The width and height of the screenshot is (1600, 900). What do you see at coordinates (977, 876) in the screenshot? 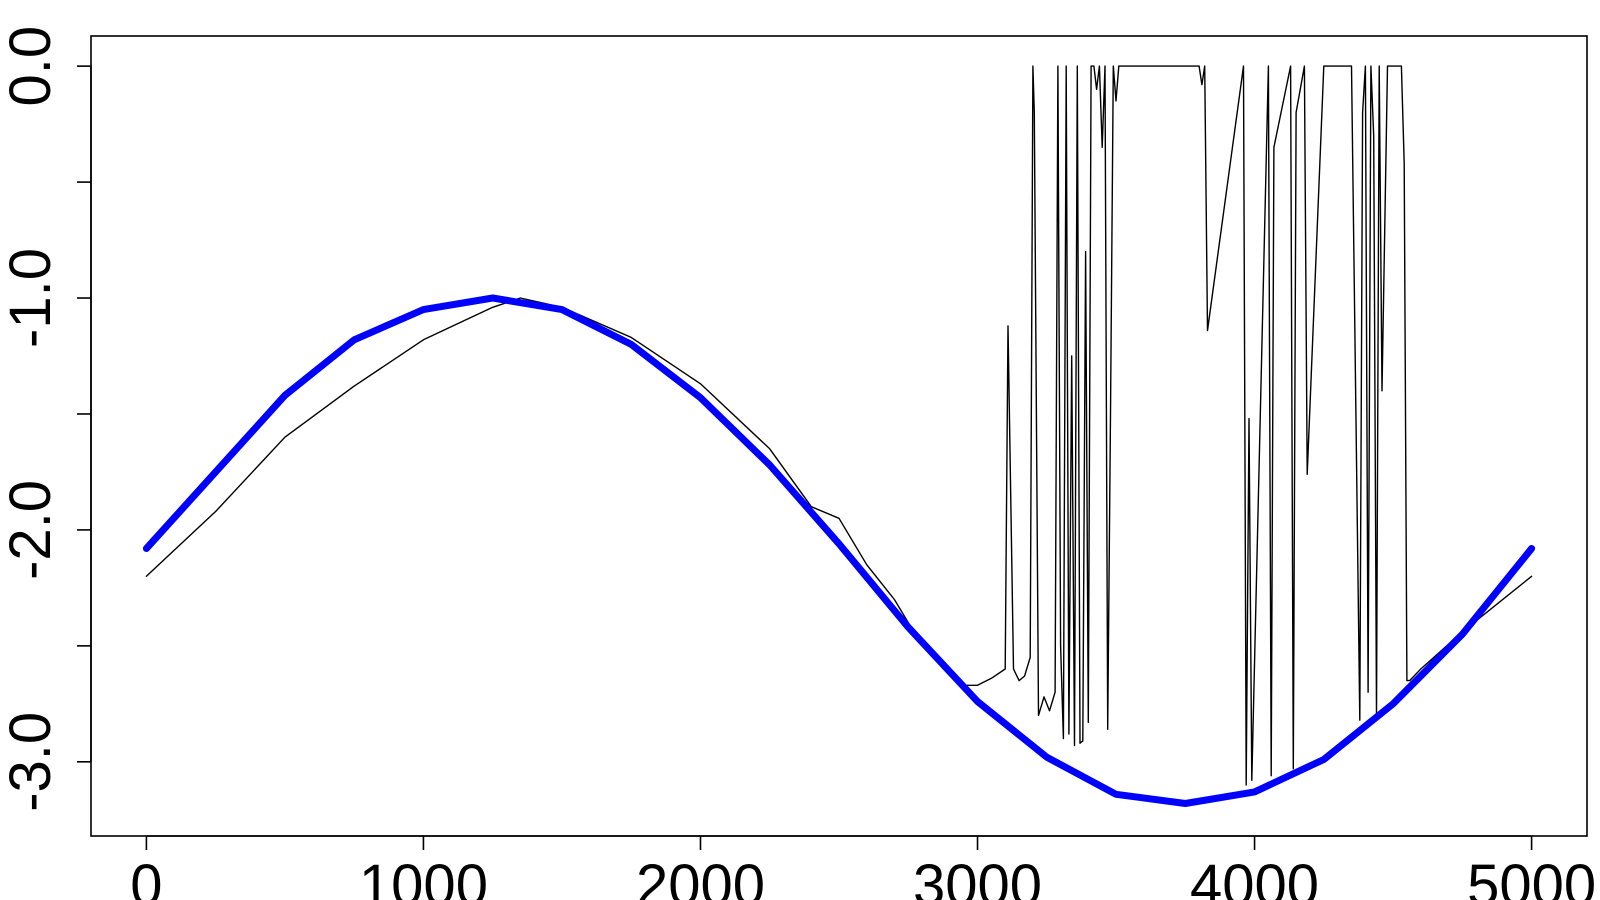
I see `x-tick-label: 3000` at bounding box center [977, 876].